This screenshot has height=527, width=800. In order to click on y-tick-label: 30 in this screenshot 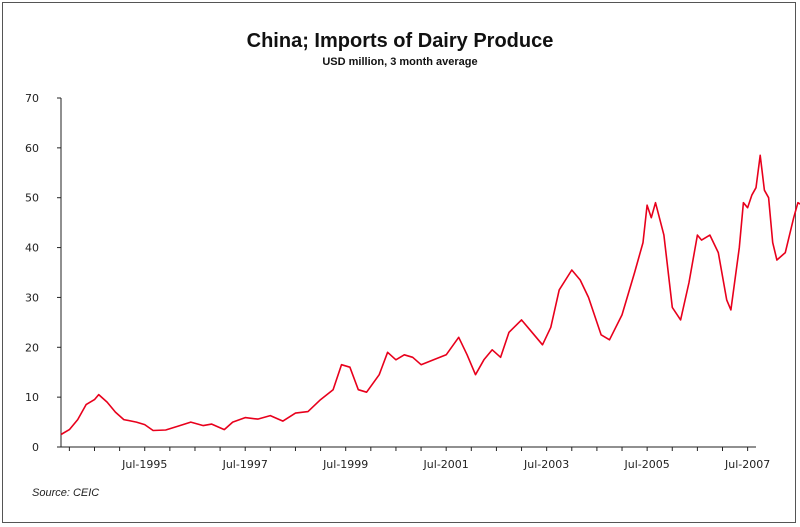, I will do `click(32, 297)`.